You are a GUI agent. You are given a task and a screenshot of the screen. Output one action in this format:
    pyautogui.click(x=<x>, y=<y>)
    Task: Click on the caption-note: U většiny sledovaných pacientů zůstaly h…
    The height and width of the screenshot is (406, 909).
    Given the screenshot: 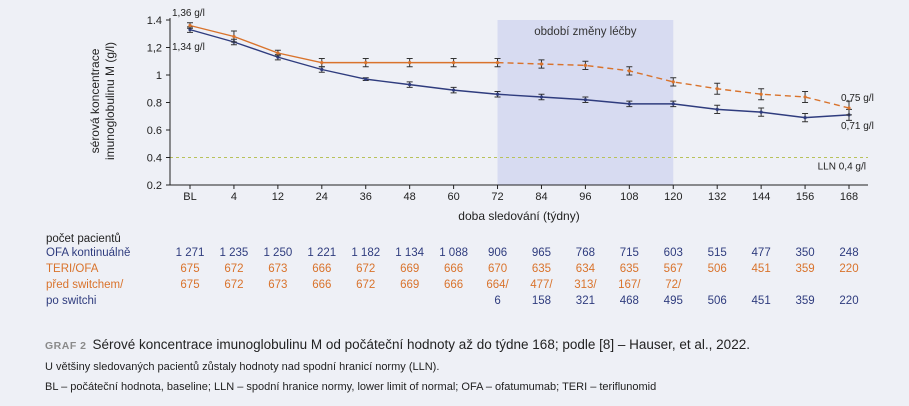 What is the action you would take?
    pyautogui.click(x=242, y=367)
    